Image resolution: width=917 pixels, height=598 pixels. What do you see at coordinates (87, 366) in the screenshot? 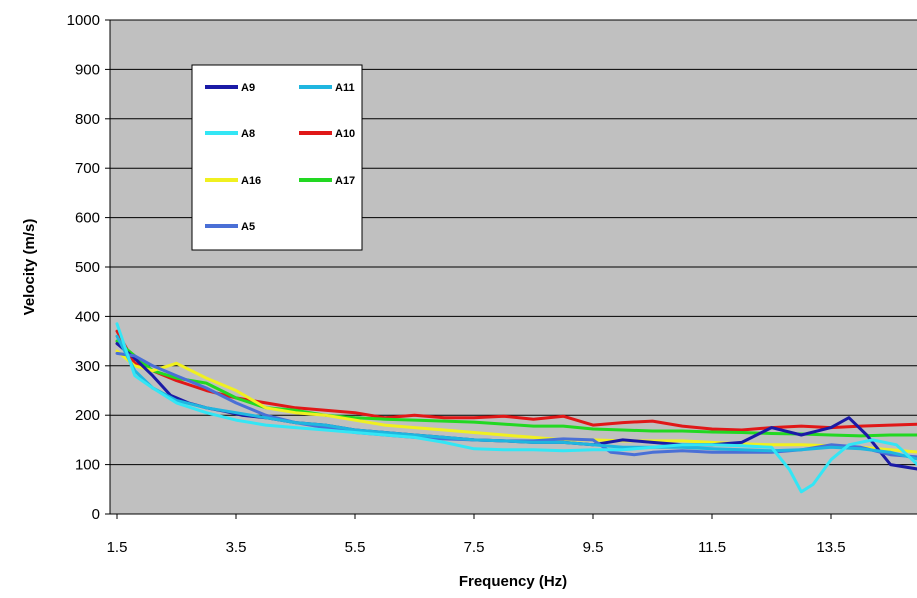
I see `y-tick-label: 300` at bounding box center [87, 366].